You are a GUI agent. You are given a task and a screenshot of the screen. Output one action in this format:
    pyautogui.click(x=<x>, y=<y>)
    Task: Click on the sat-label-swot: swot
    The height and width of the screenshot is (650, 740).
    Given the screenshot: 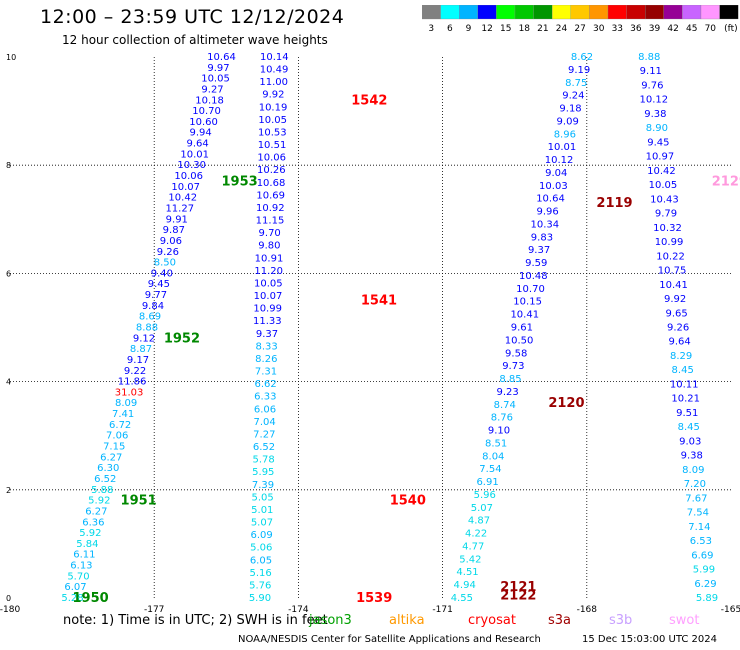 What is the action you would take?
    pyautogui.click(x=684, y=620)
    